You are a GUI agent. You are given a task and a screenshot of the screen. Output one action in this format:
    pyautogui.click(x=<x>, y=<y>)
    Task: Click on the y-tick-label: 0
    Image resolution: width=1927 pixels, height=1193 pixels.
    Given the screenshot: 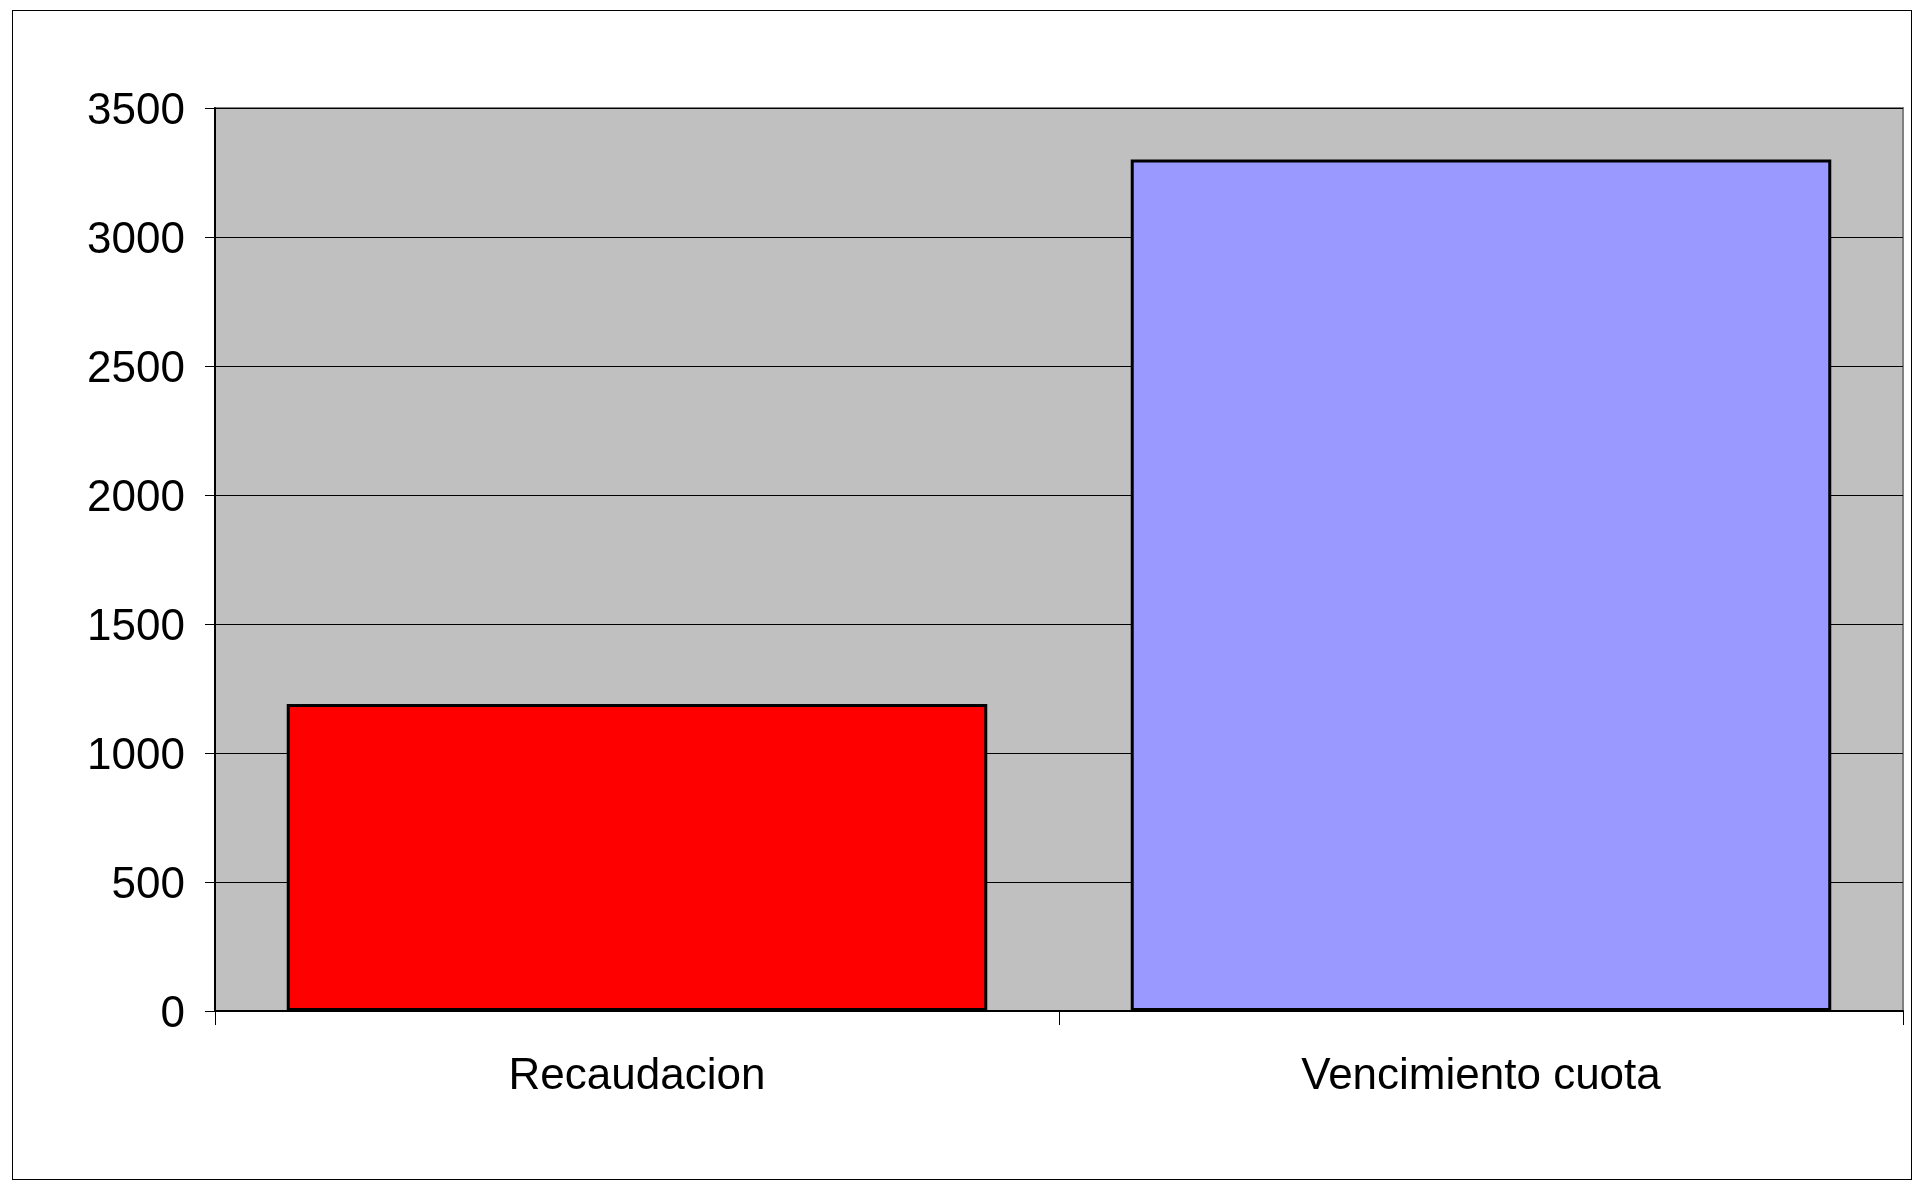 What is the action you would take?
    pyautogui.click(x=172, y=1011)
    